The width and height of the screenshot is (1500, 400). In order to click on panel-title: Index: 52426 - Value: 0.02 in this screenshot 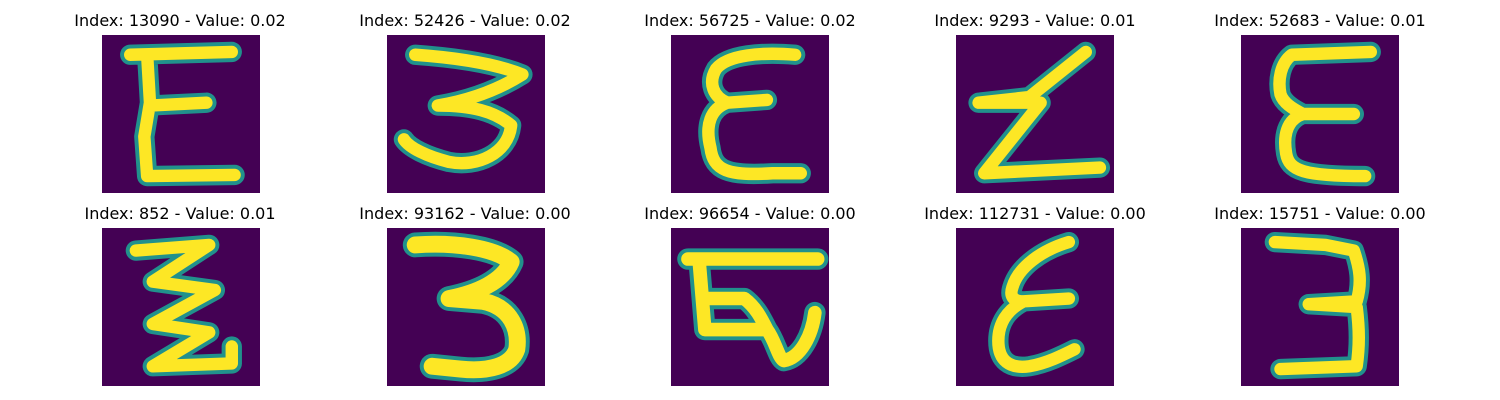, I will do `click(465, 20)`.